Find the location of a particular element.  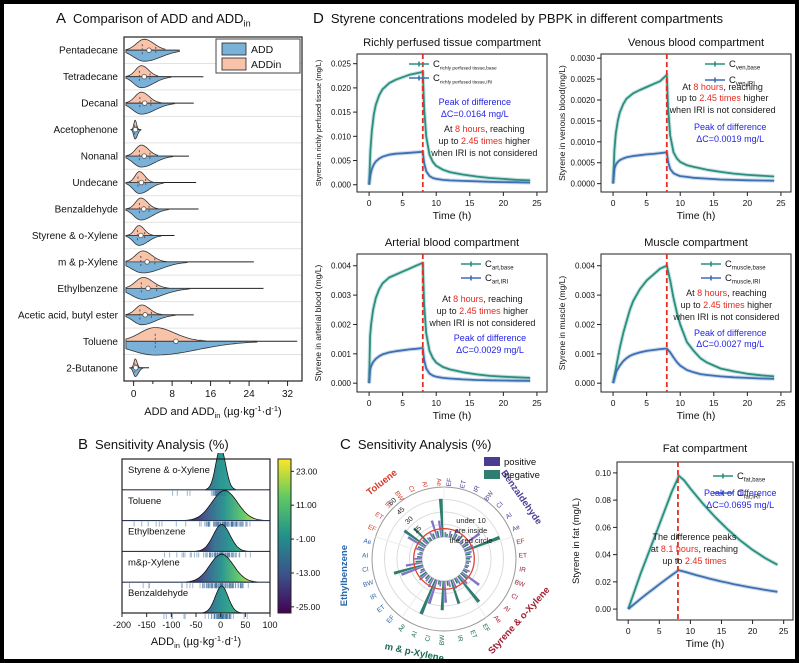

colorbar-tick: 23.00 is located at coordinates (307, 471).